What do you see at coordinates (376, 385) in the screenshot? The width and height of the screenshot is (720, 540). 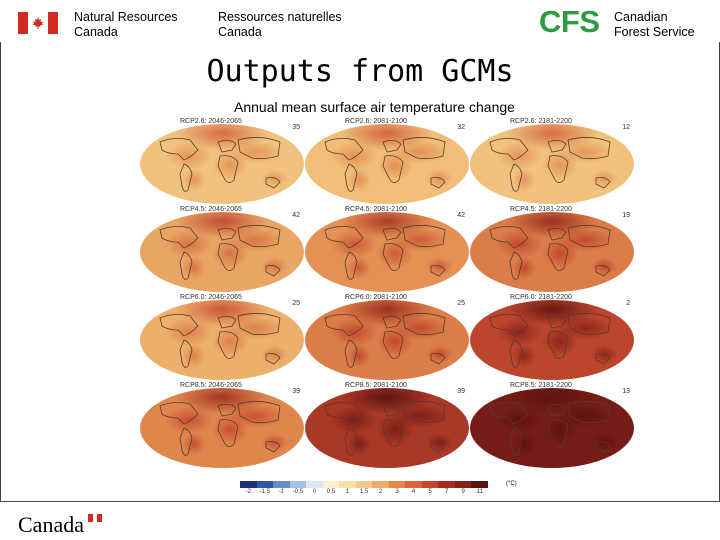 I see `map-panel-label: RCP8.5: 2081-2100` at bounding box center [376, 385].